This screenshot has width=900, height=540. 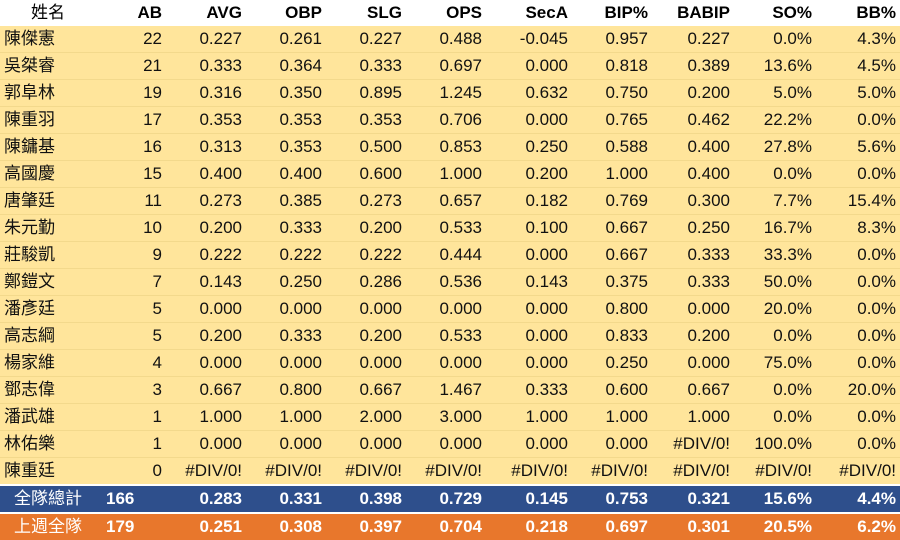 What do you see at coordinates (775, 13) in the screenshot?
I see `header-so: SO%` at bounding box center [775, 13].